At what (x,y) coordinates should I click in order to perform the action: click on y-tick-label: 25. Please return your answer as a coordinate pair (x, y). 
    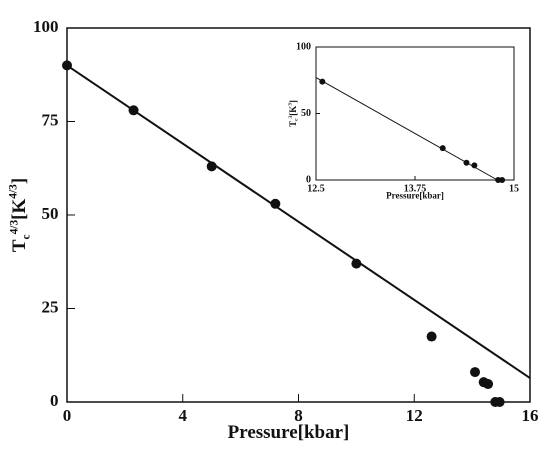
    Looking at the image, I should click on (50, 306).